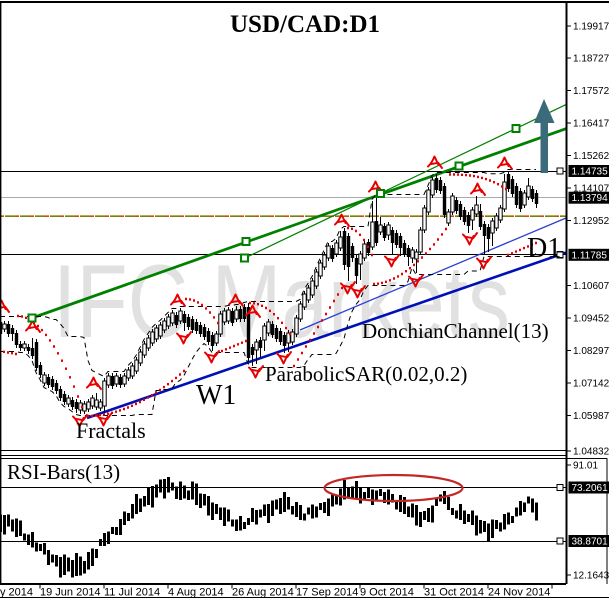 This screenshot has width=609, height=599. Describe the element at coordinates (455, 331) in the screenshot. I see `svg-text: DonchianChannel(13)` at that location.